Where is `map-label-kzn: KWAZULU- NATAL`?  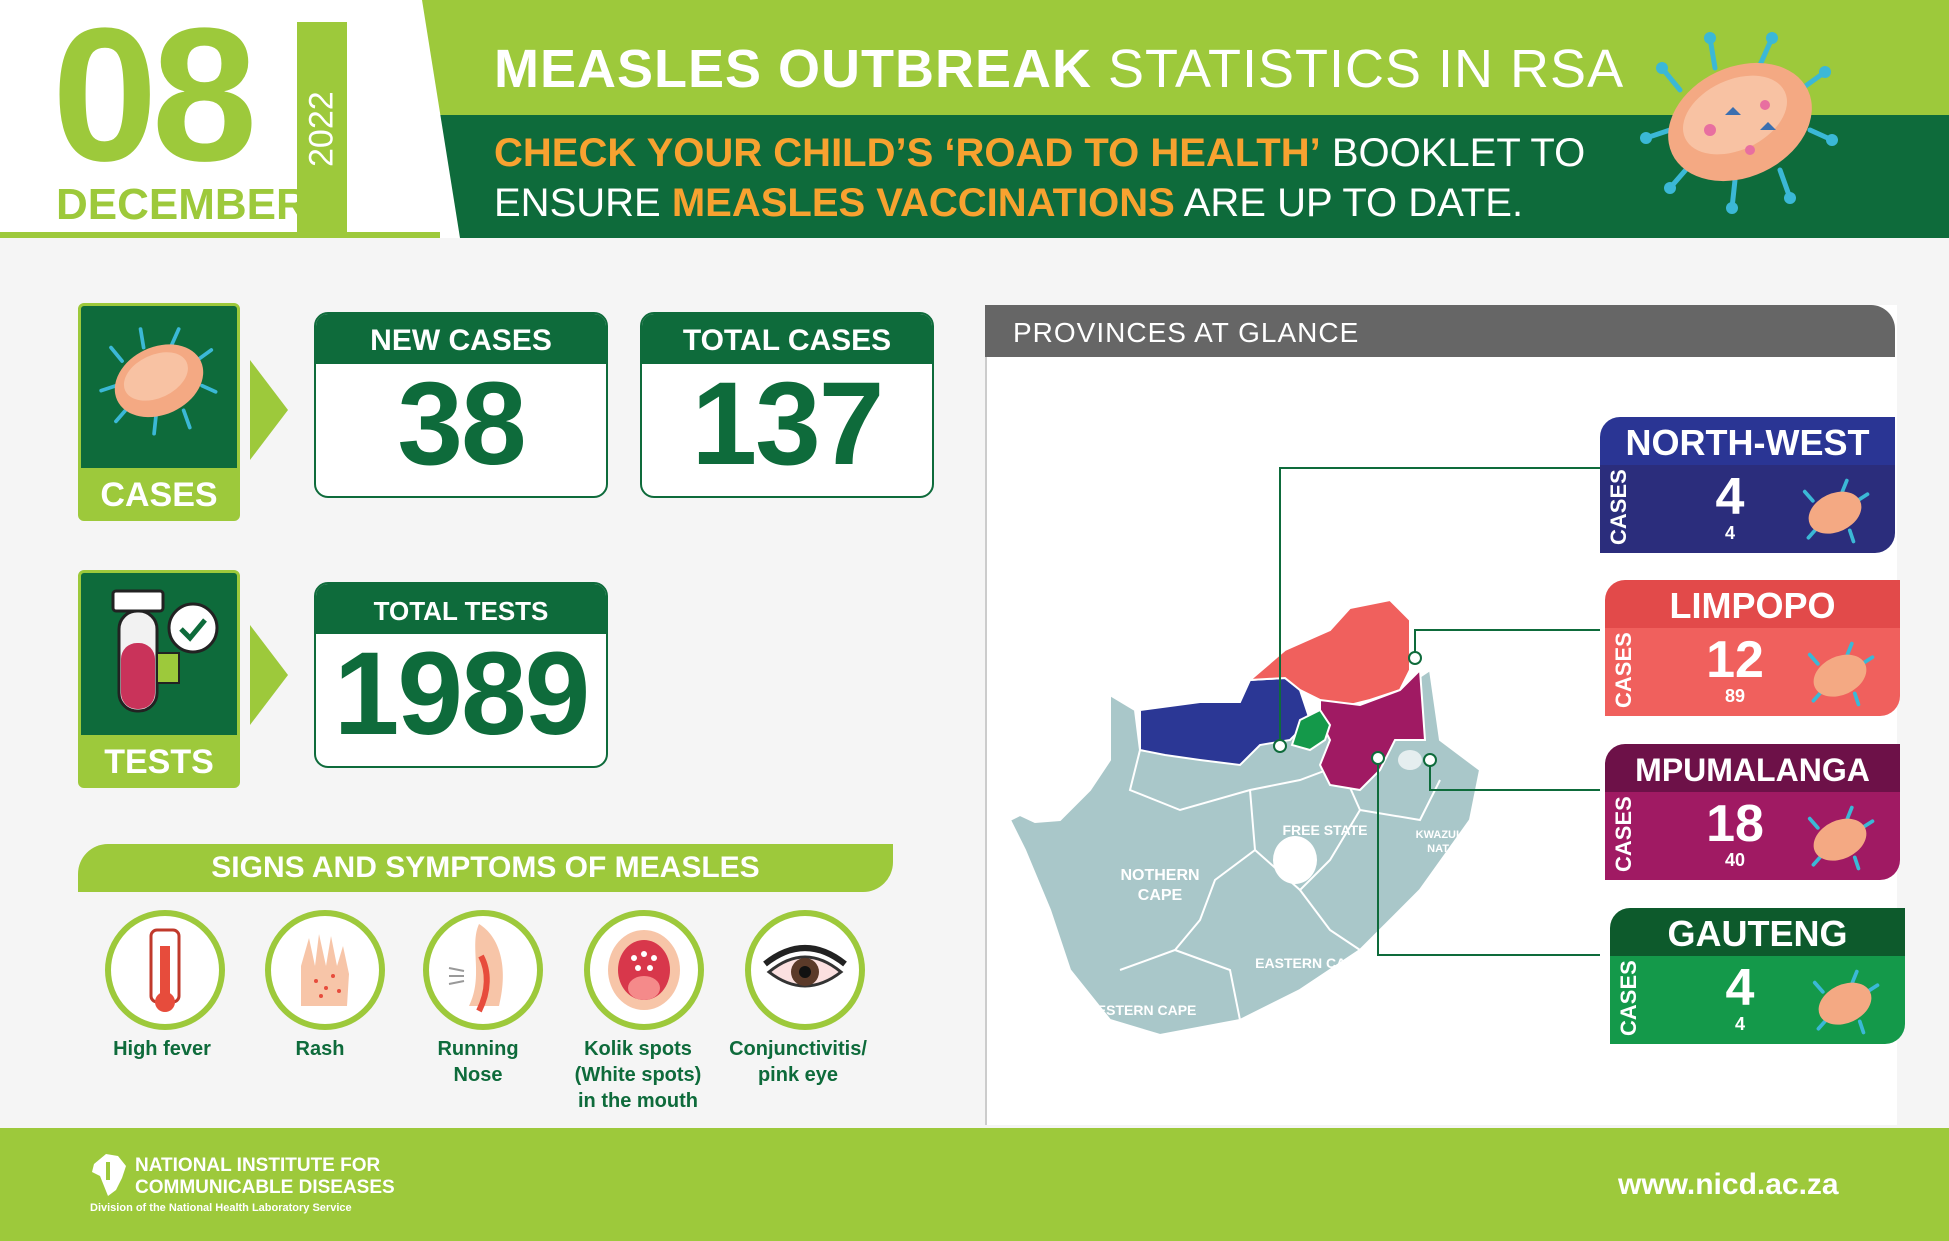
map-label-kzn: KWAZULU- NATAL is located at coordinates (1445, 842).